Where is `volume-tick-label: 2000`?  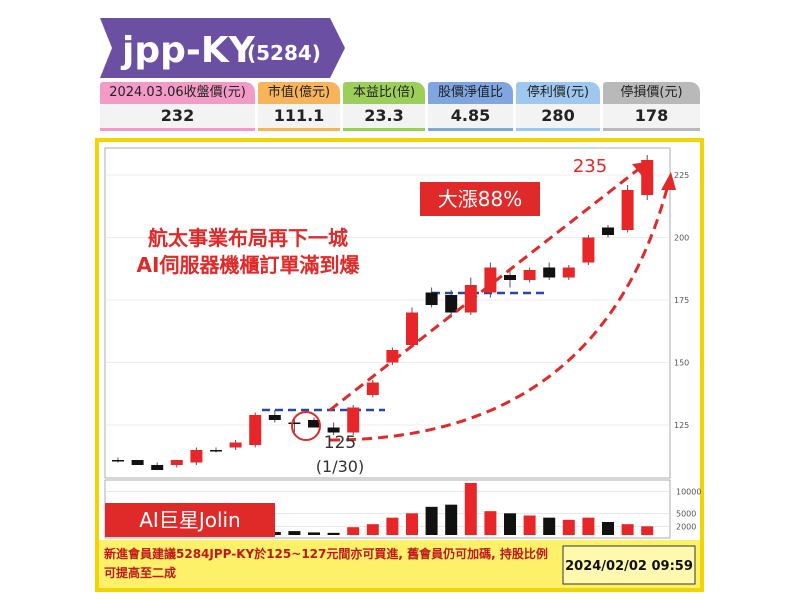 volume-tick-label: 2000 is located at coordinates (686, 526).